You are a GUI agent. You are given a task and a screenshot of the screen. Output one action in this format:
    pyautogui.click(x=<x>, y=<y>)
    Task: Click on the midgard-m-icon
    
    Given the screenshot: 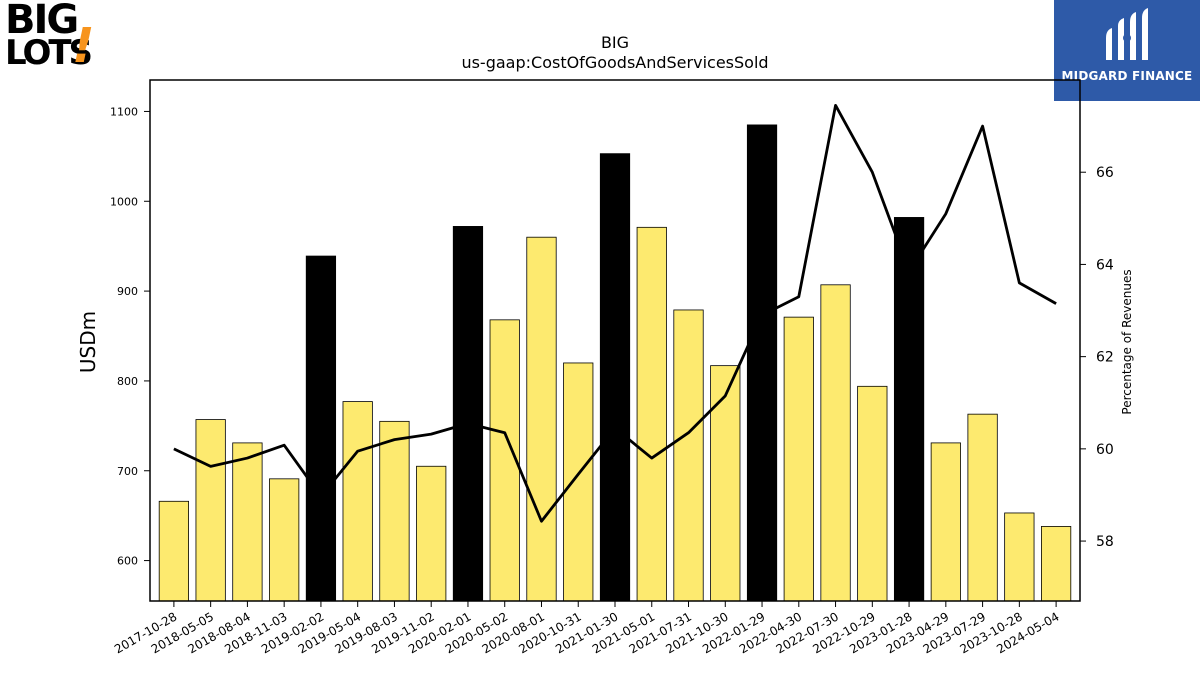 What is the action you would take?
    pyautogui.click(x=1127, y=34)
    